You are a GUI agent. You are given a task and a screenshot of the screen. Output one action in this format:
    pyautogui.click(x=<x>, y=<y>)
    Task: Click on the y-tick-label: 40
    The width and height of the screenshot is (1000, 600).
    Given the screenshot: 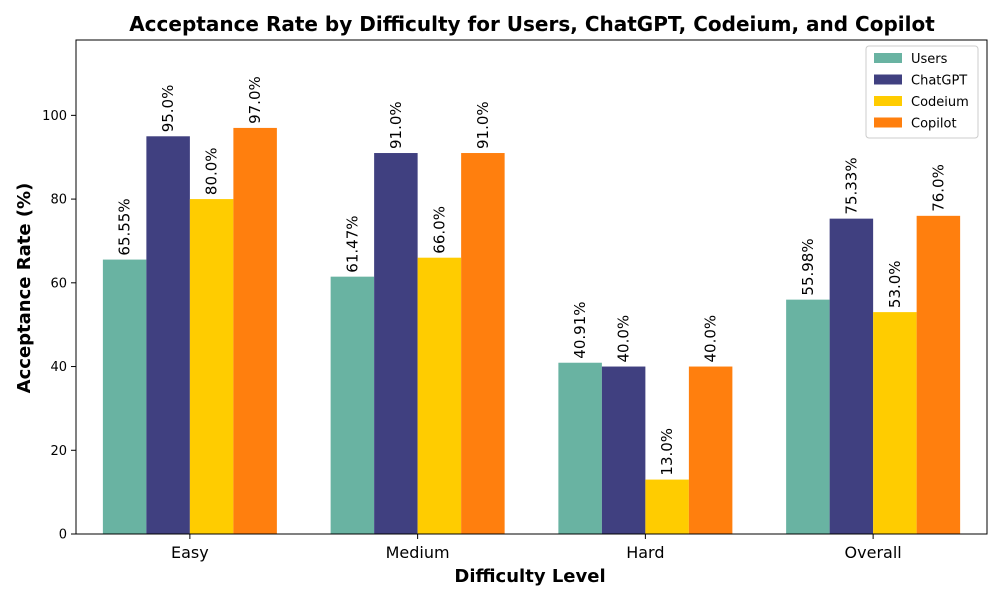 What is the action you would take?
    pyautogui.click(x=58, y=367)
    